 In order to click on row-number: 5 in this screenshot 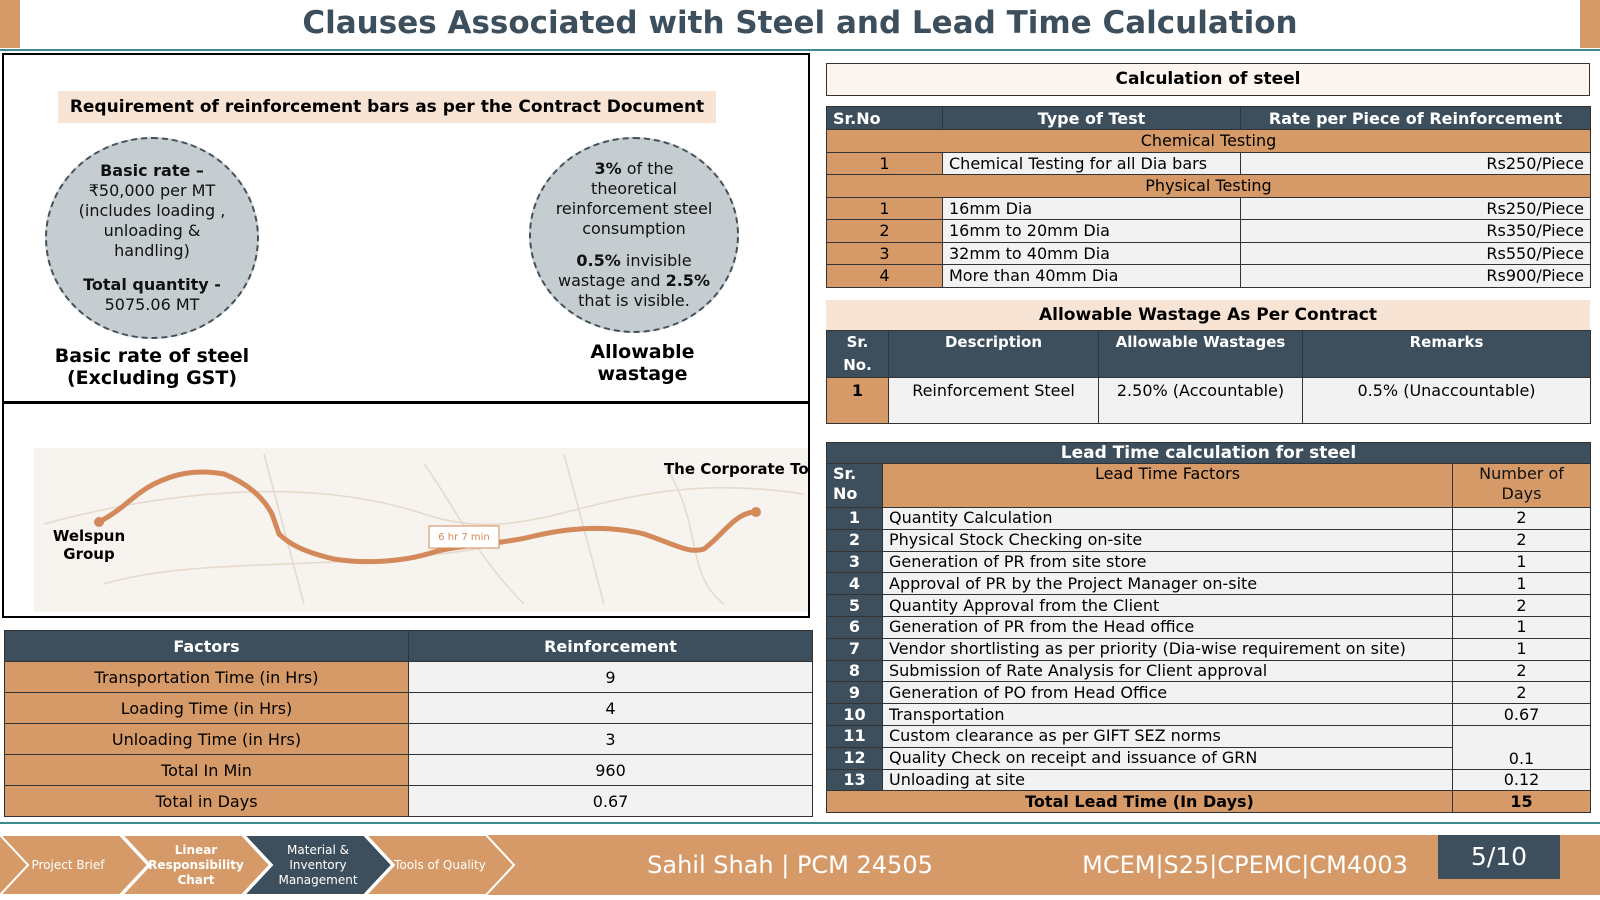, I will do `click(854, 605)`.